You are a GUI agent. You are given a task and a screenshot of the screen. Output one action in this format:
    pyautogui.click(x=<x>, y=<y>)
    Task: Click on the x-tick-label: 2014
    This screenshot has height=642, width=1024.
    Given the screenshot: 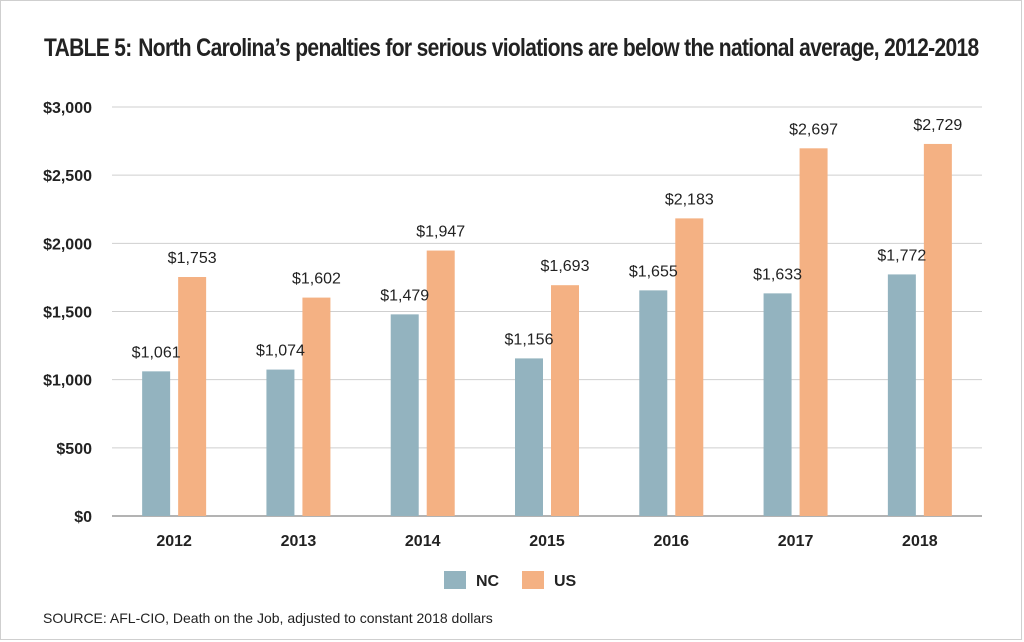 What is the action you would take?
    pyautogui.click(x=423, y=541)
    